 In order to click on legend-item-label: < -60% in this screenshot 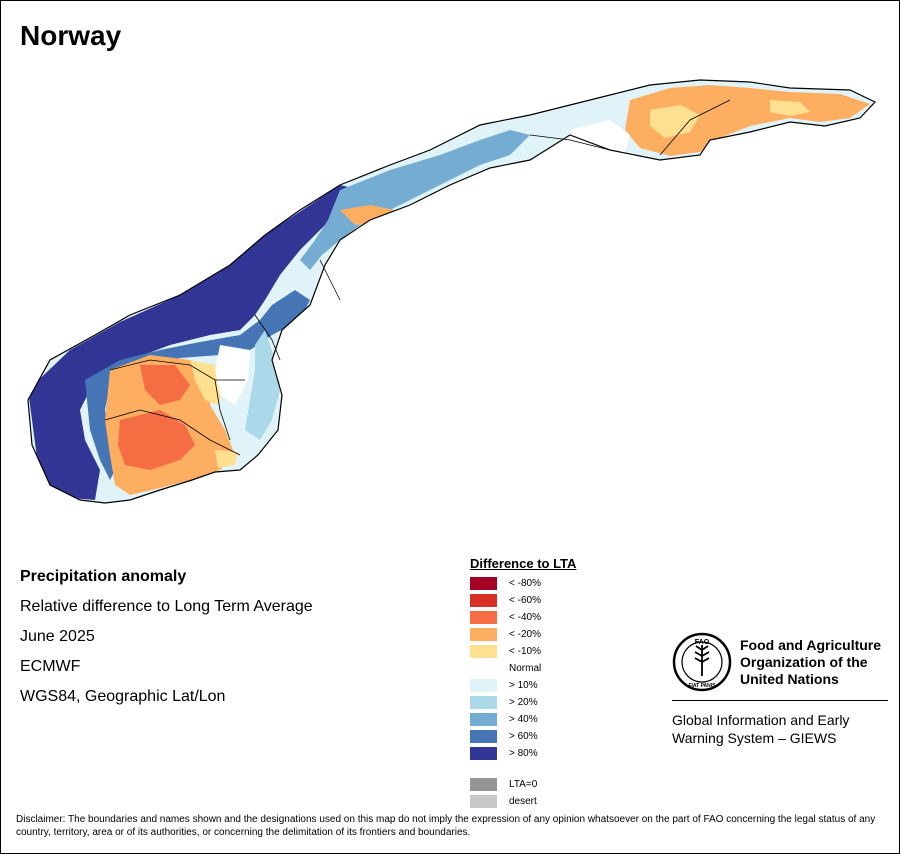, I will do `click(525, 600)`.